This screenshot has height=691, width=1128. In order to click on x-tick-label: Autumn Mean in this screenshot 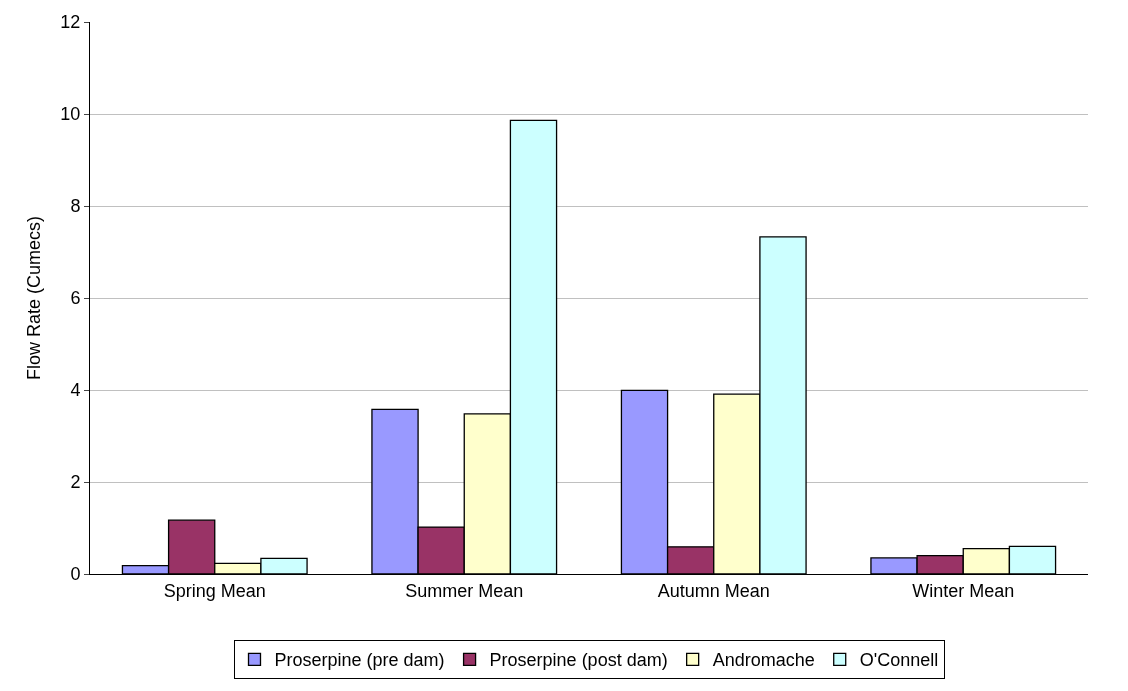, I will do `click(713, 590)`.